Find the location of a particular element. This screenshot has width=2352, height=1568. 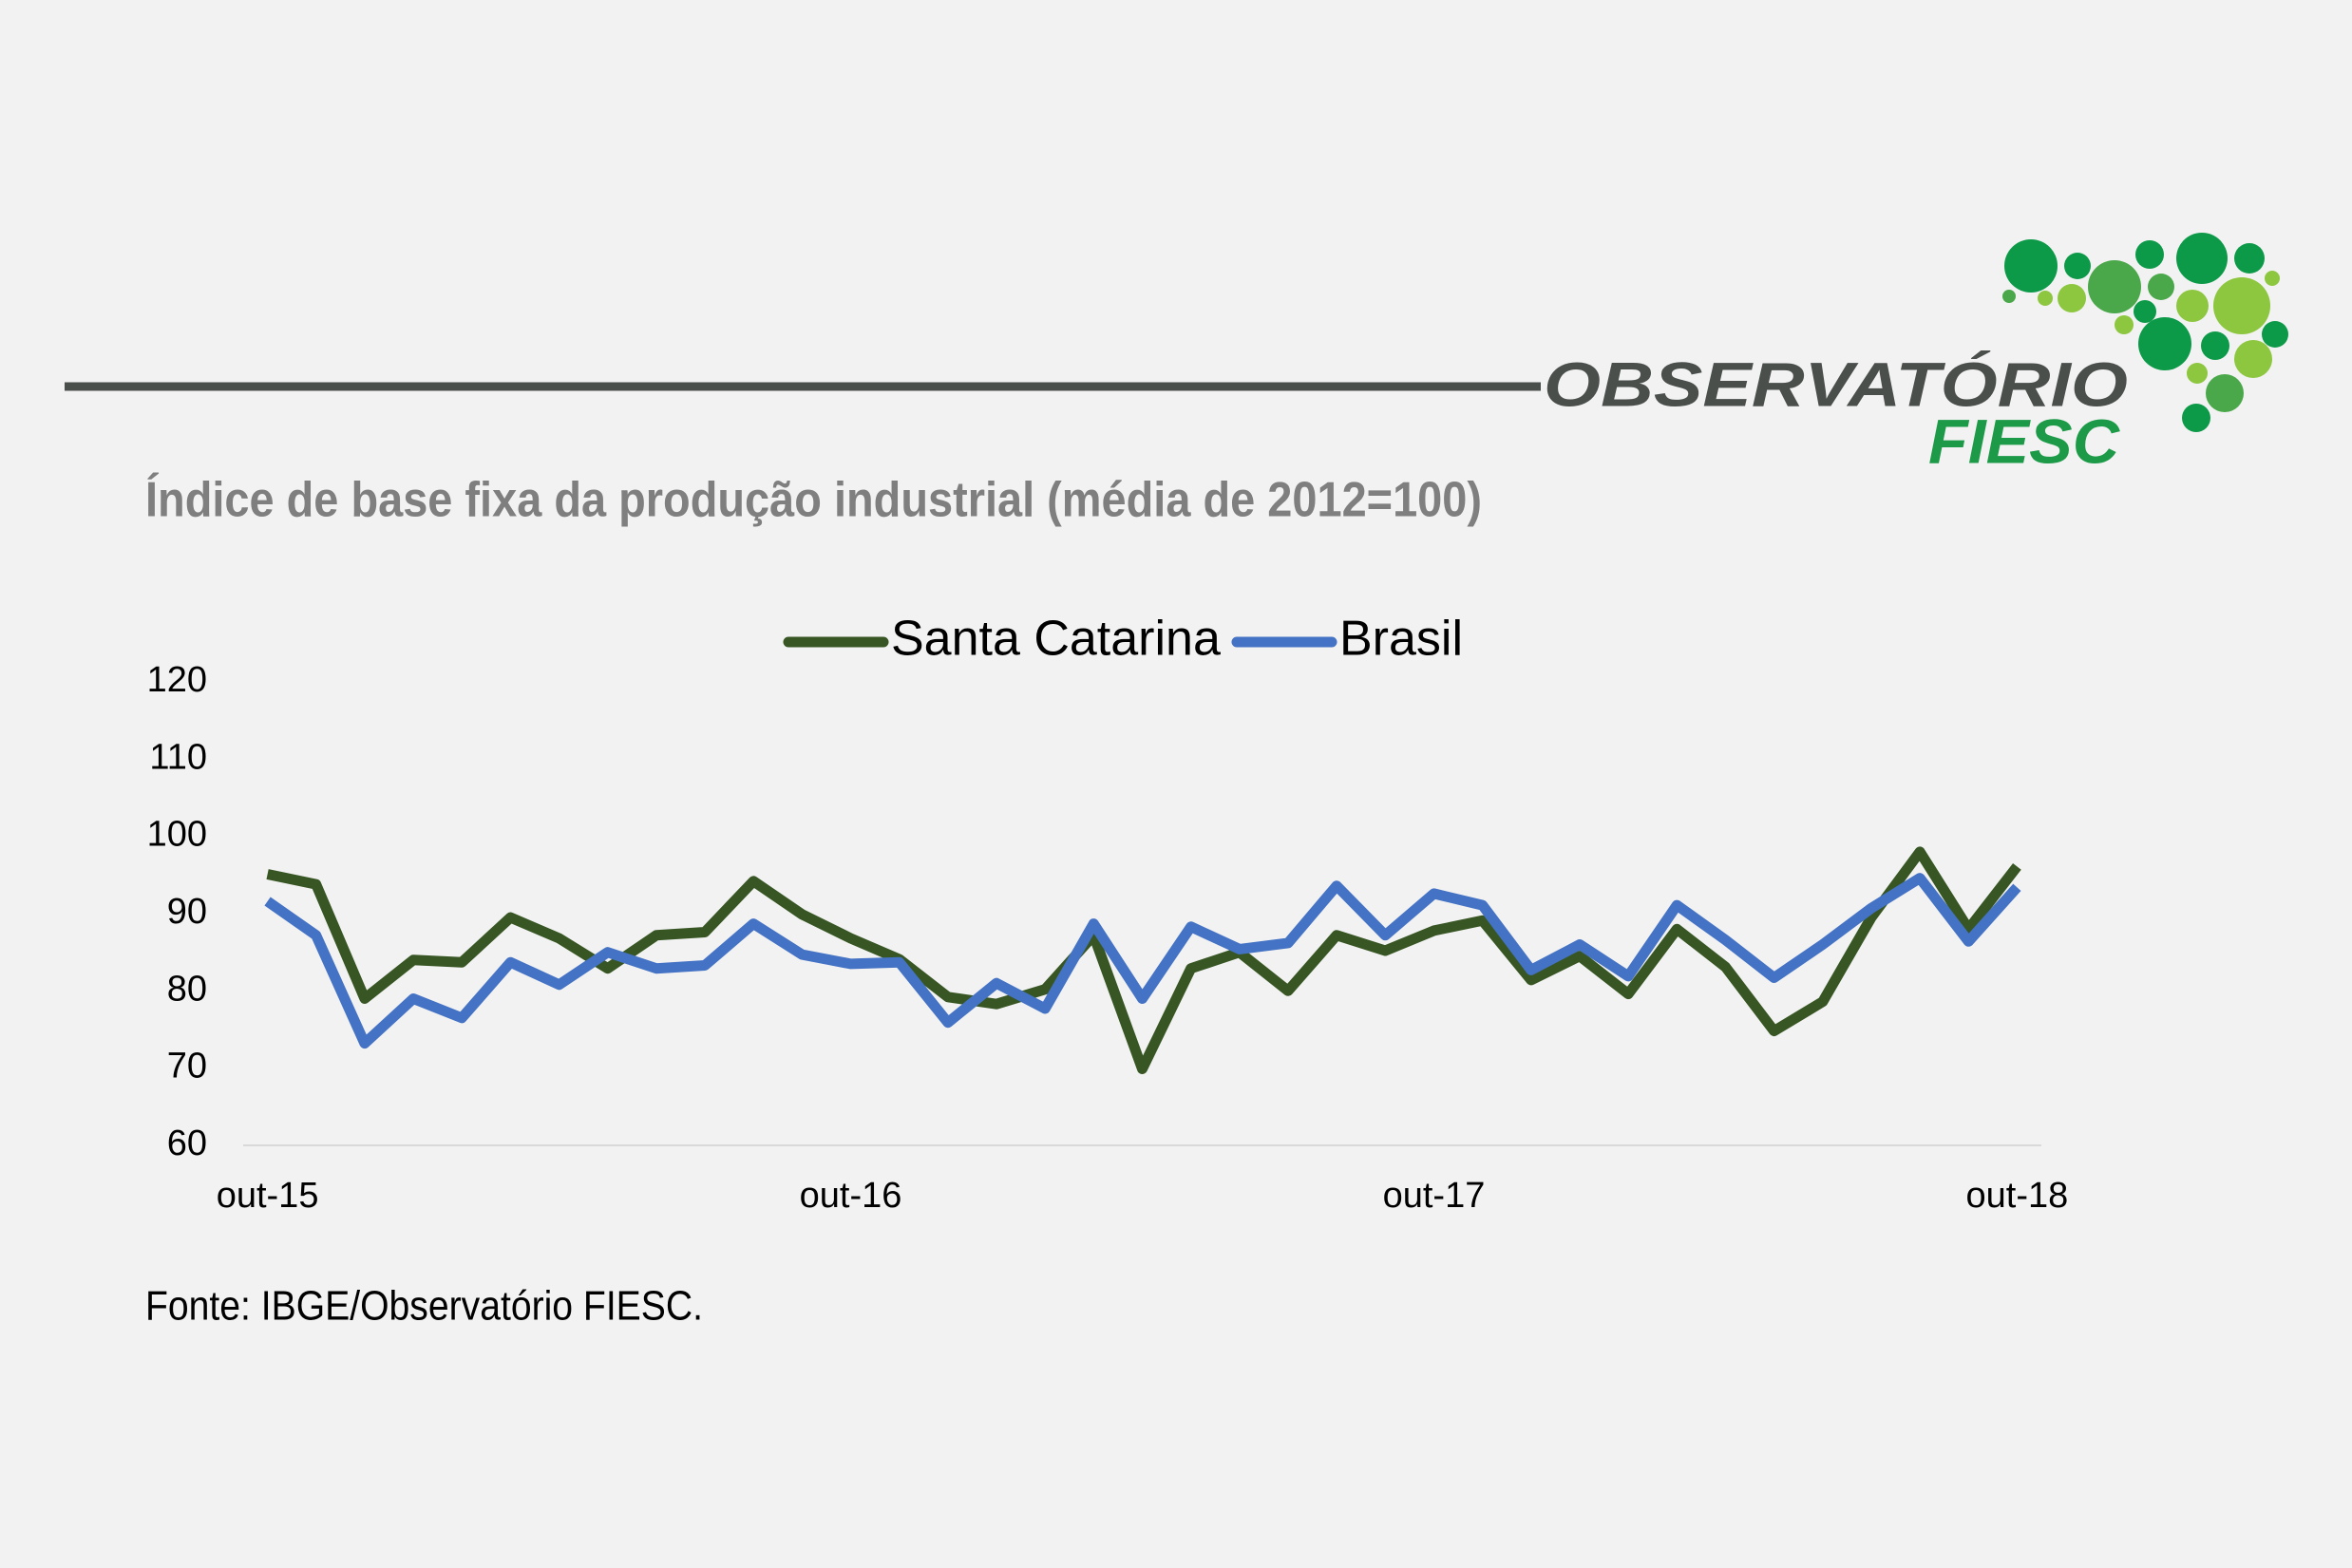

x-tick-label: out-16 is located at coordinates (851, 1196).